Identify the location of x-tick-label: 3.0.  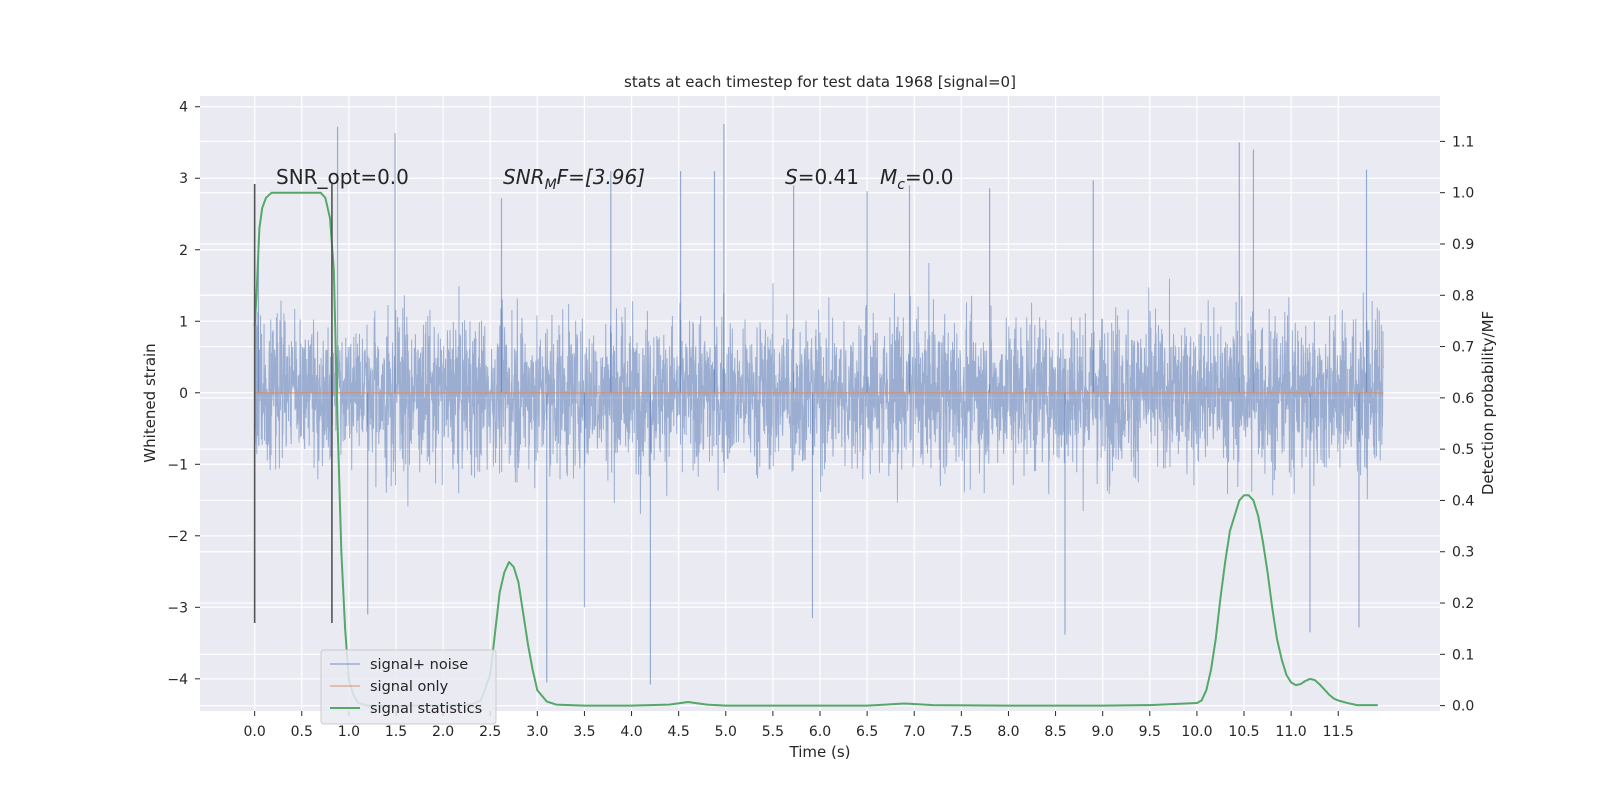
(537, 732).